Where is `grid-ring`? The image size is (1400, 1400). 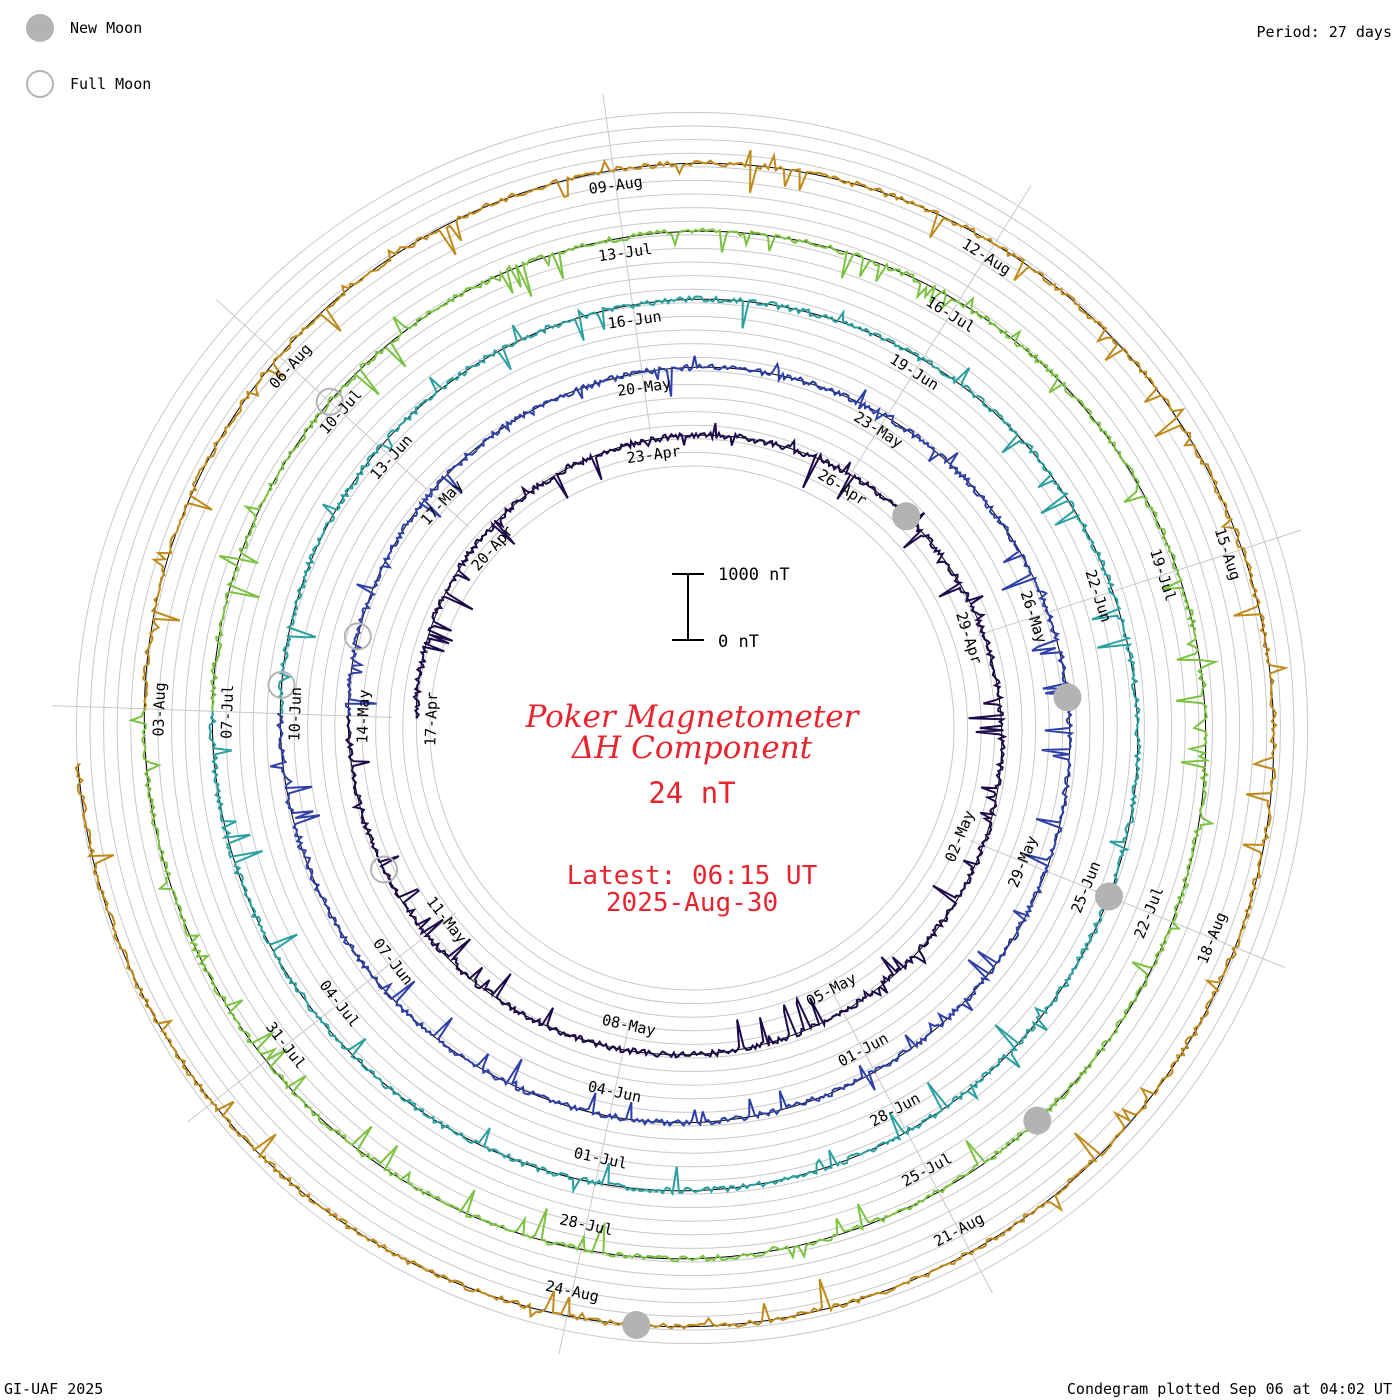 grid-ring is located at coordinates (692, 728).